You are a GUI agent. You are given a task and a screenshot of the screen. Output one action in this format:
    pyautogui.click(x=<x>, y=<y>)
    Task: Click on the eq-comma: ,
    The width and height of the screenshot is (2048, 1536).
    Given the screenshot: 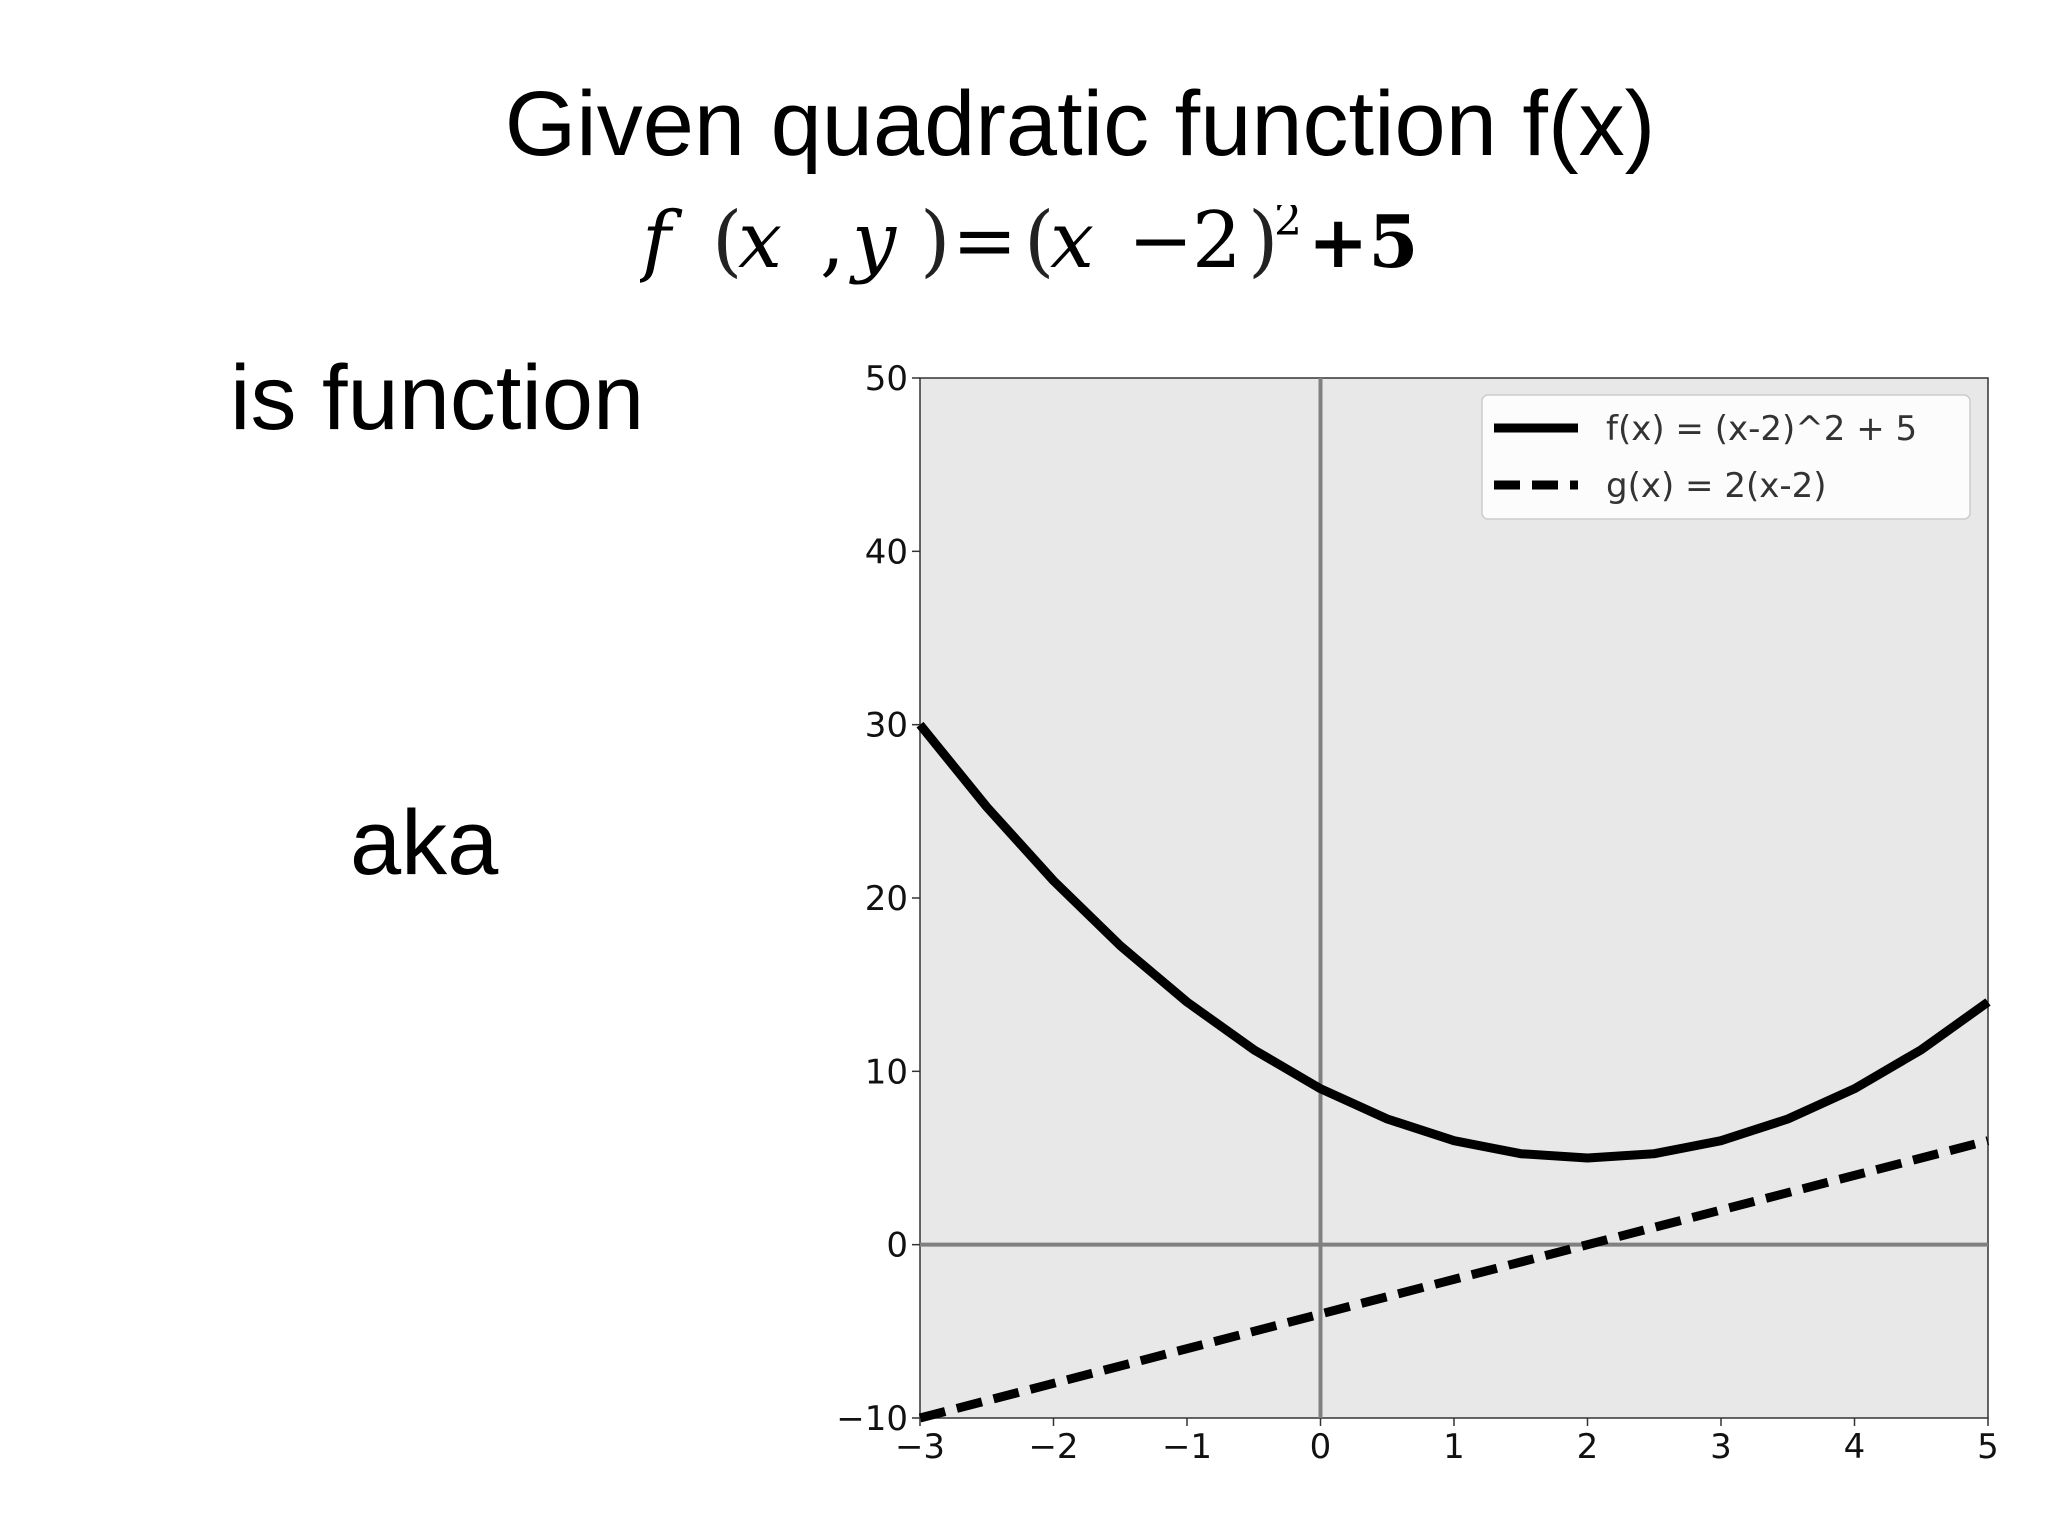 What is the action you would take?
    pyautogui.click(x=832, y=245)
    